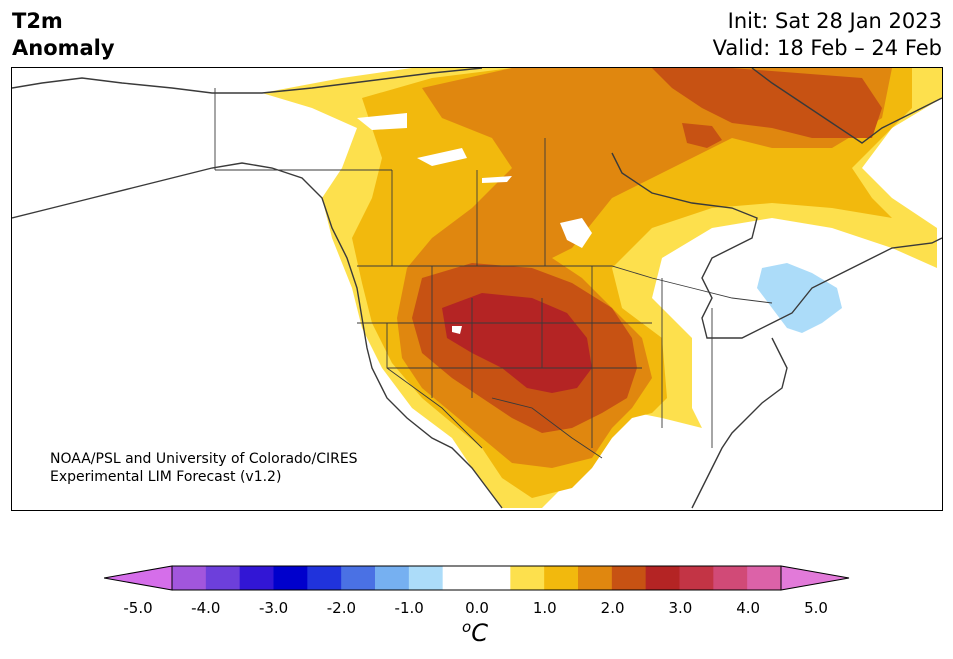 The width and height of the screenshot is (953, 659). I want to click on colorbar-tick-label: 3.0, so click(680, 608).